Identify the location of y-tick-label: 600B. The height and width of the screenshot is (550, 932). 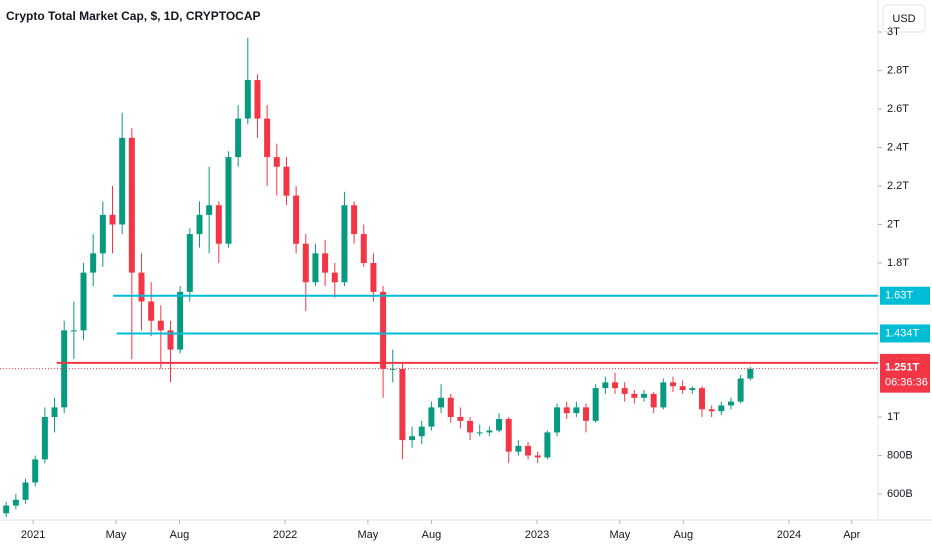
(900, 494).